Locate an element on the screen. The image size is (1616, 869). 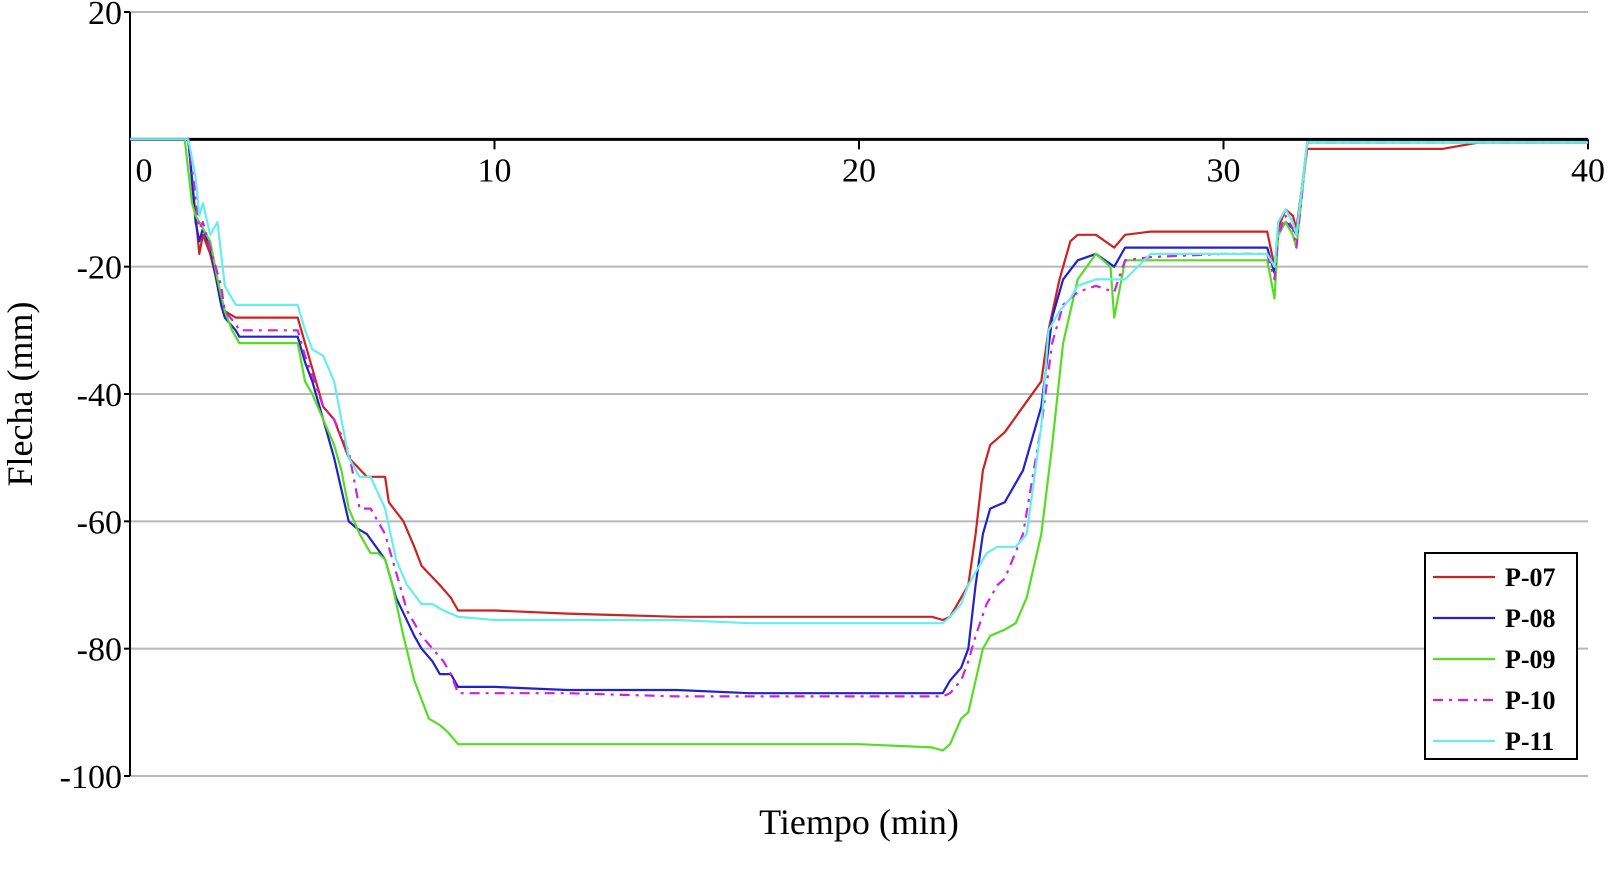
y-axis-title: Flecha (mm) is located at coordinates (20, 394).